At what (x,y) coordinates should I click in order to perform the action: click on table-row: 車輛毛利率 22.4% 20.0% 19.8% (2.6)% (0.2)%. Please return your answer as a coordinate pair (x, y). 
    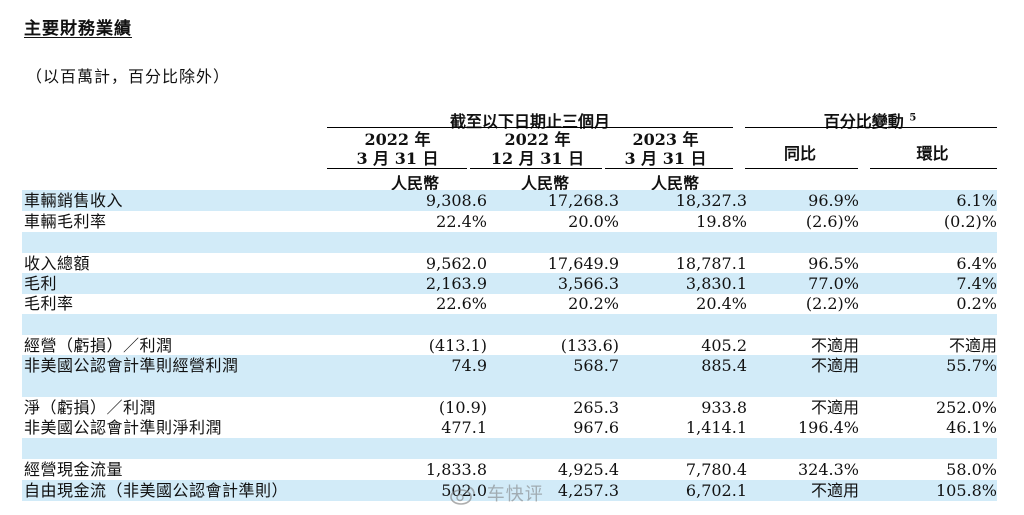
    Looking at the image, I should click on (509, 221).